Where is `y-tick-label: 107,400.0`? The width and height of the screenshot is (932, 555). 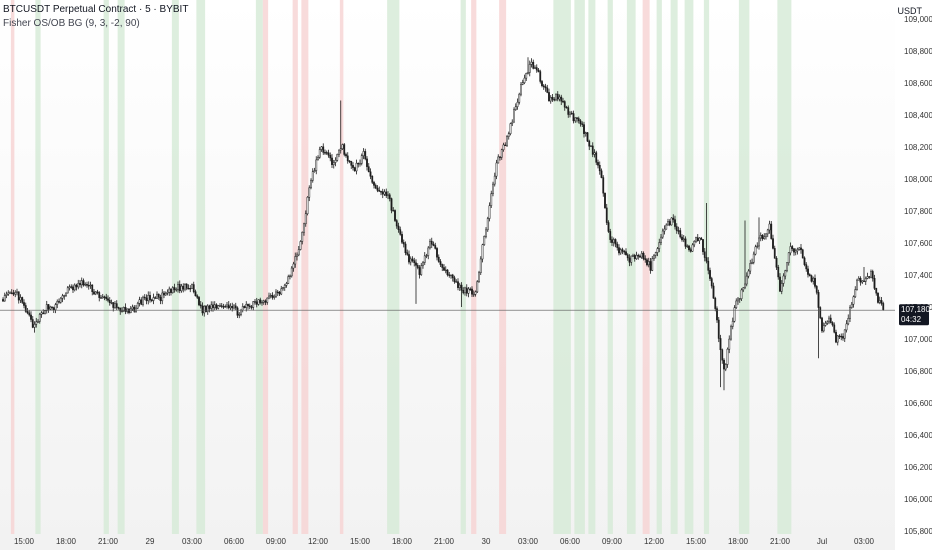 y-tick-label: 107,400.0 is located at coordinates (918, 275).